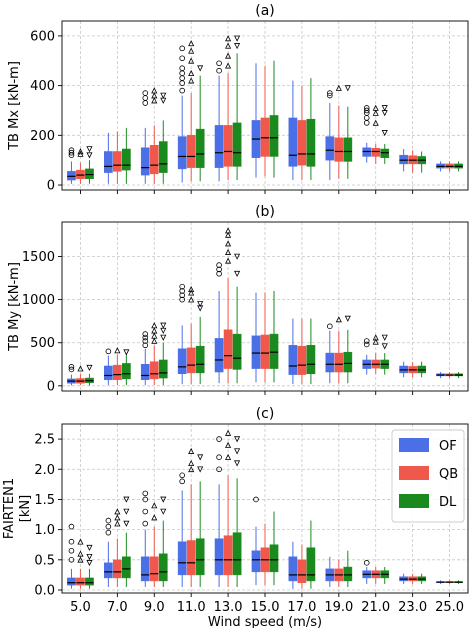 This screenshot has width=474, height=628. Describe the element at coordinates (44, 470) in the screenshot. I see `y-tick-label: 2.0` at that location.